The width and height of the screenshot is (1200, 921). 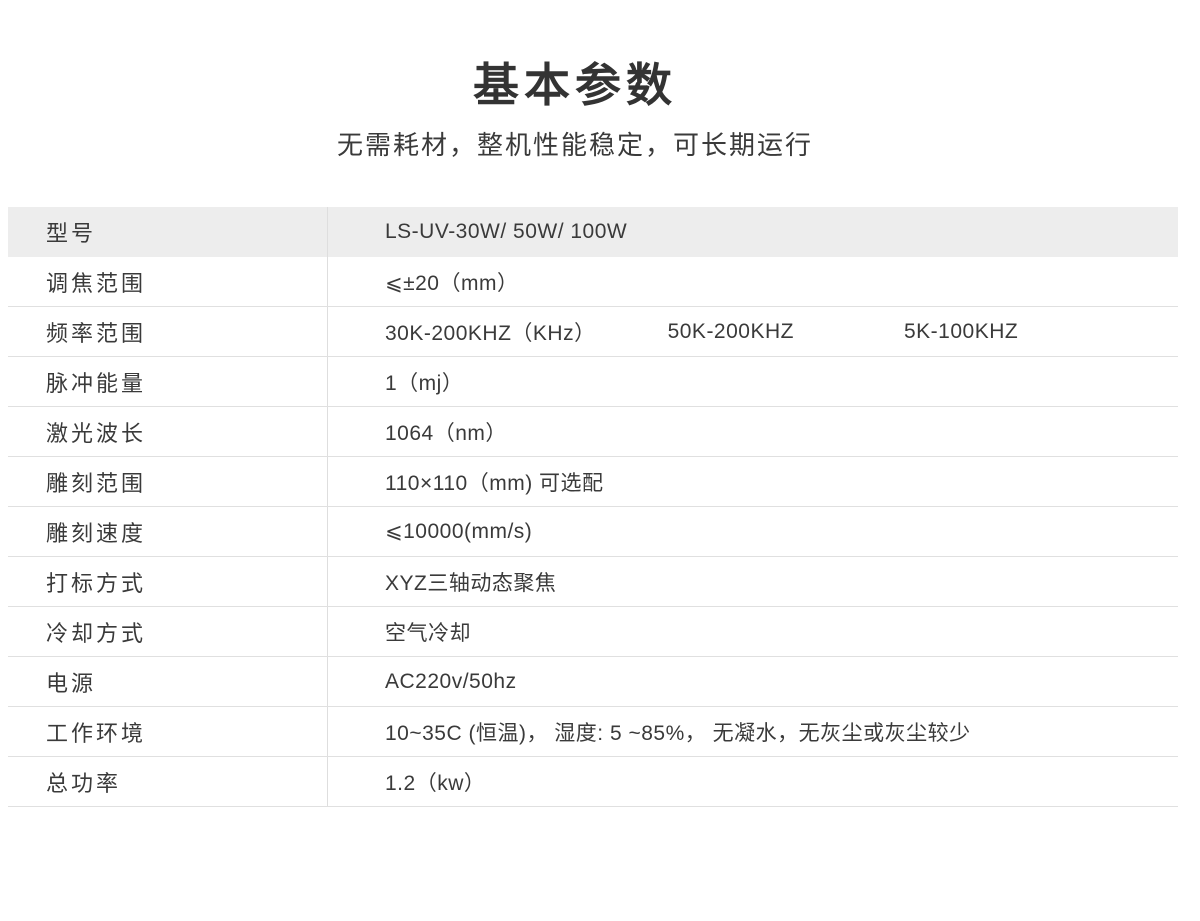 What do you see at coordinates (96, 433) in the screenshot?
I see `row-label: 激光波长` at bounding box center [96, 433].